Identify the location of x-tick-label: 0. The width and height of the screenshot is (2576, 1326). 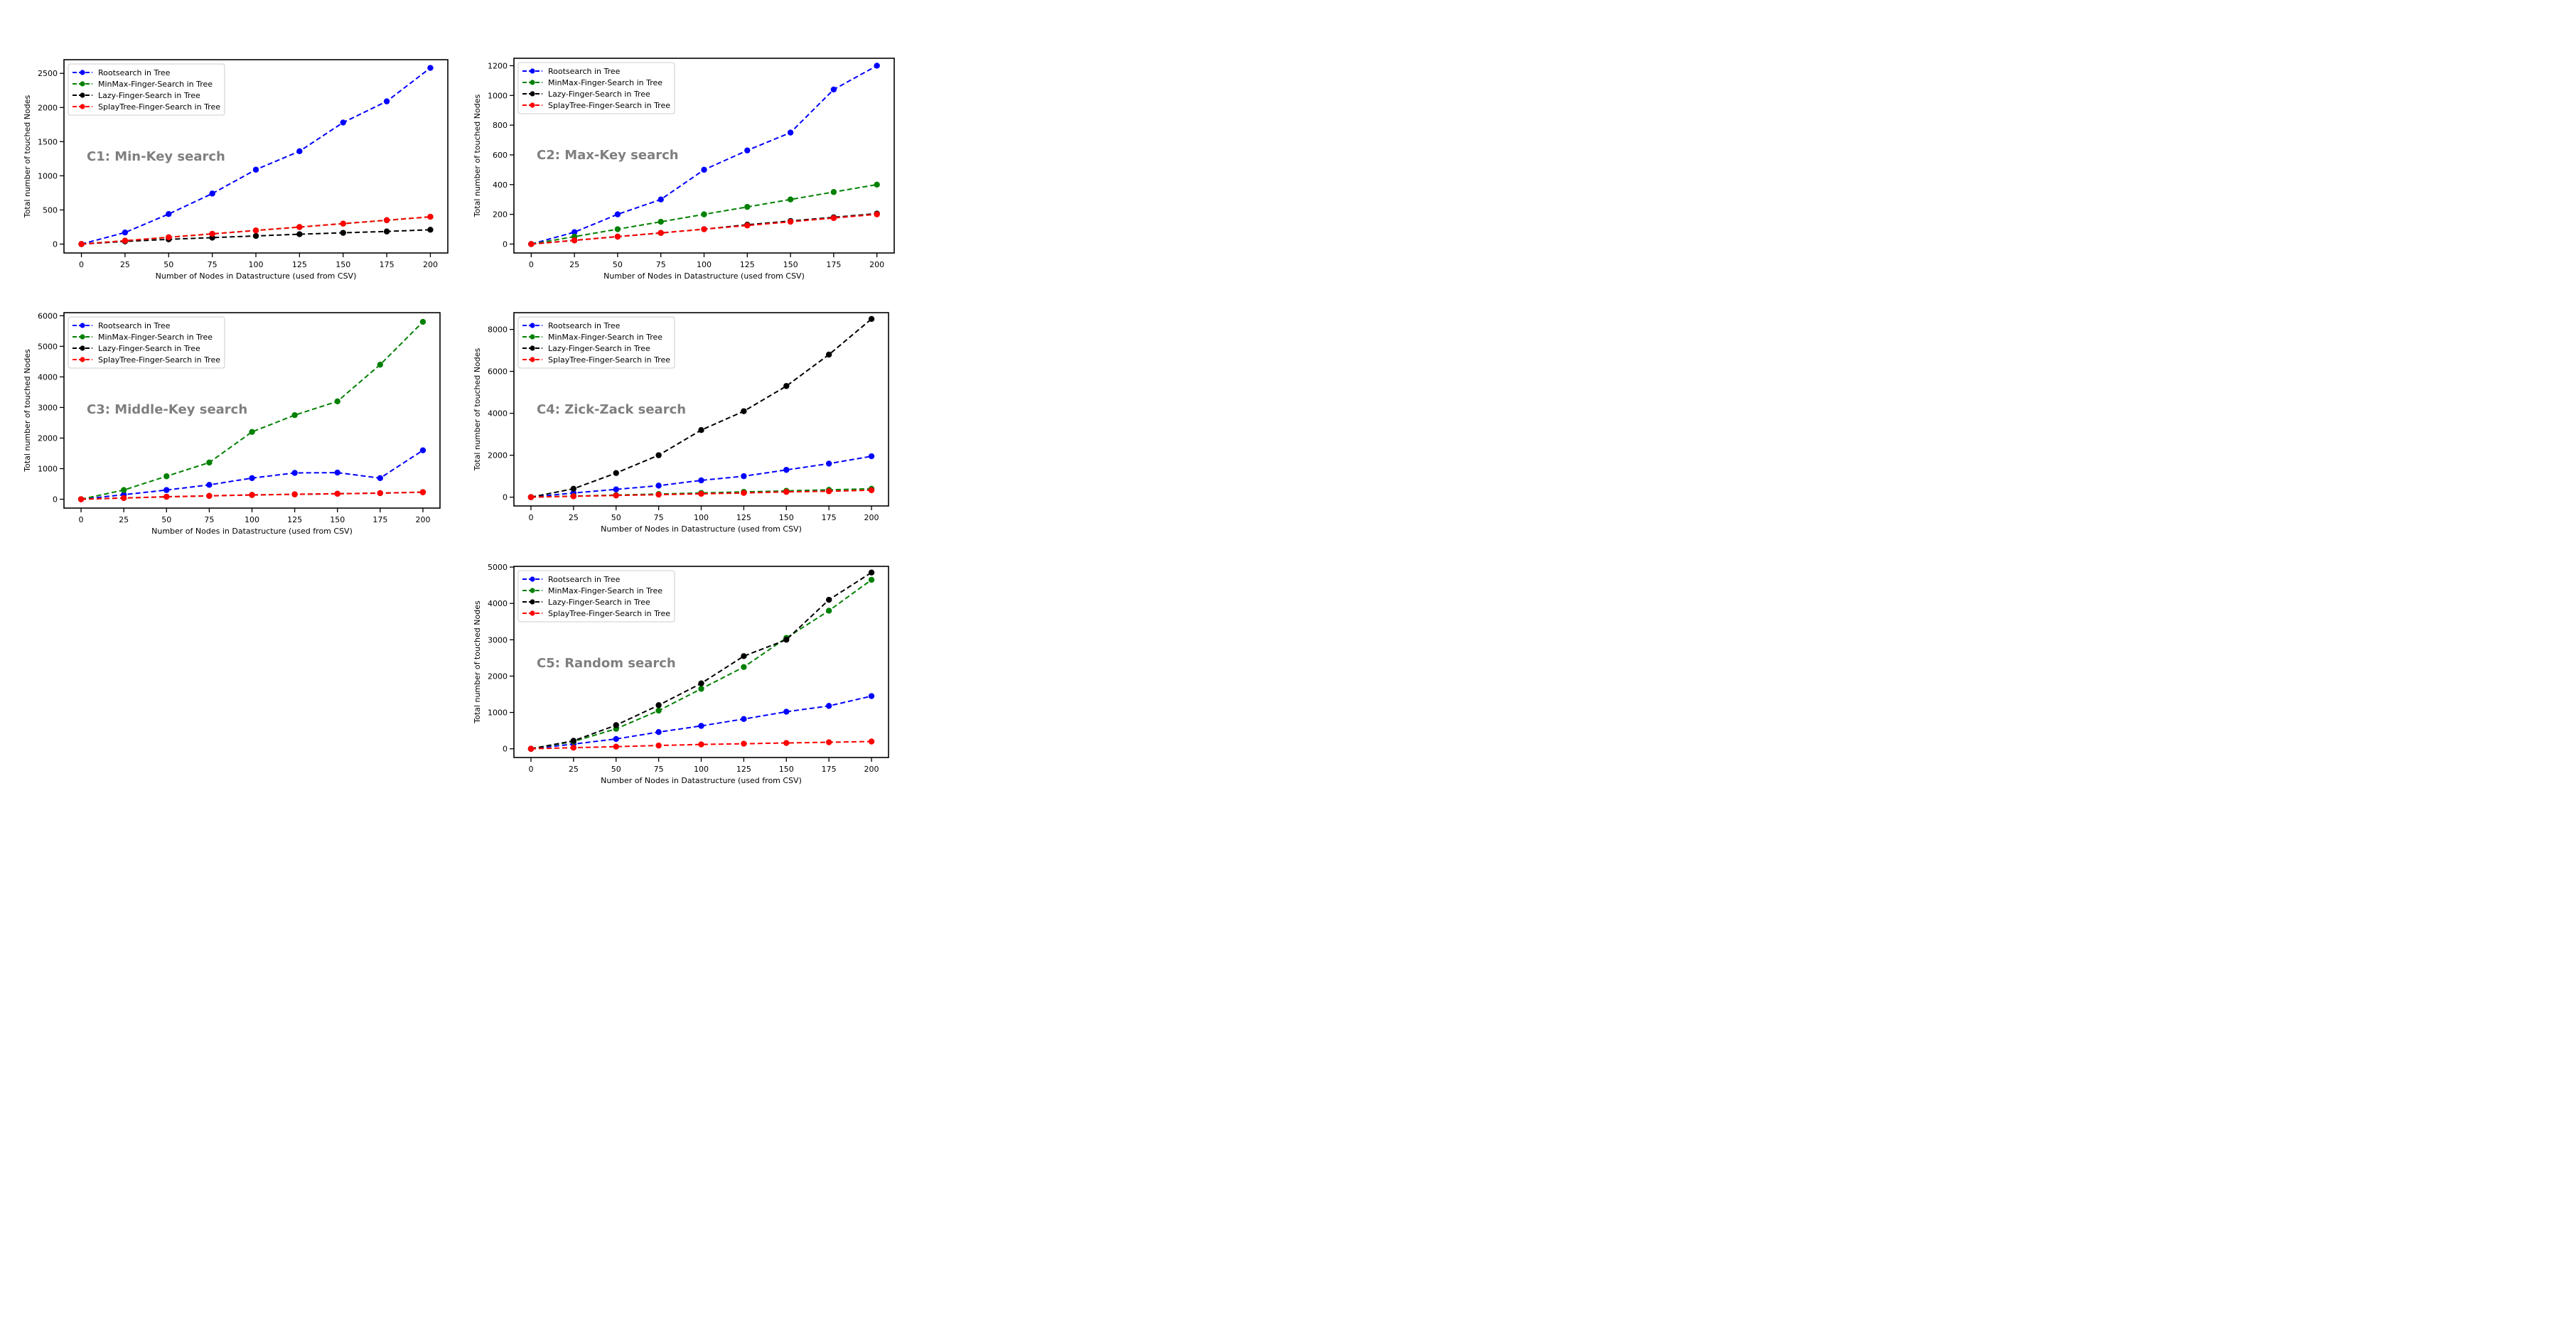
(81, 264).